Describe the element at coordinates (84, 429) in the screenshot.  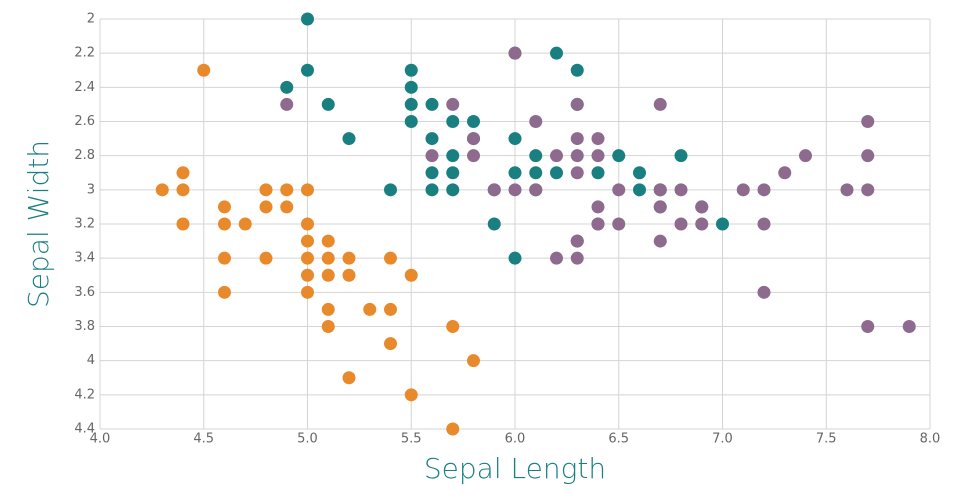
I see `y-tick-label: 4.4` at that location.